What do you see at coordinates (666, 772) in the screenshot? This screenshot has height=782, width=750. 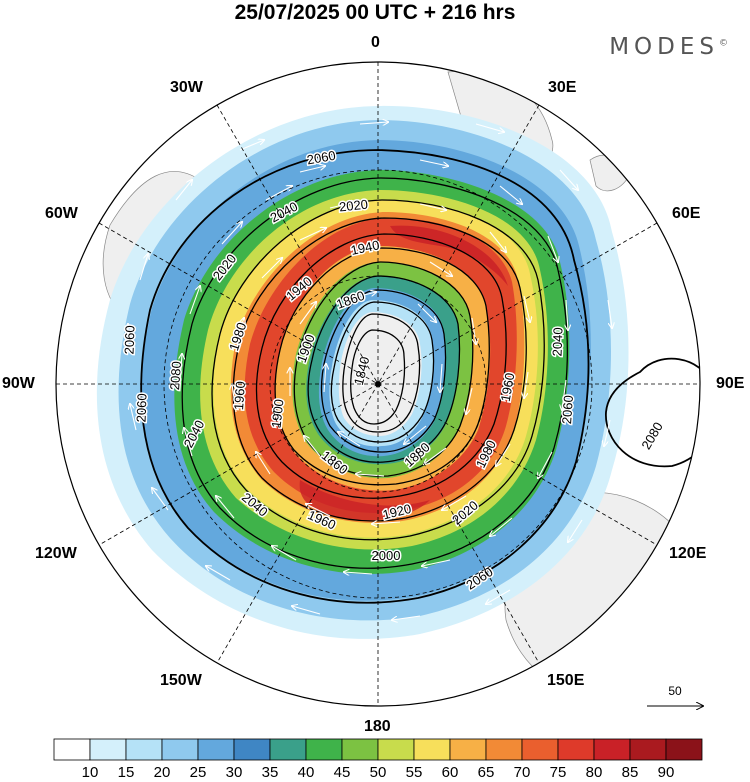 I see `colorbar-tick-label: 90` at bounding box center [666, 772].